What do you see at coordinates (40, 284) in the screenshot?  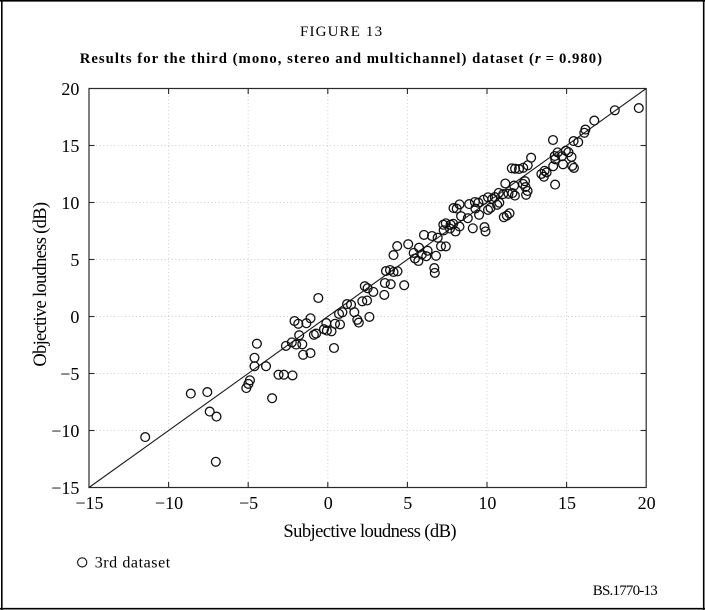 I see `svg-text: Objective loudness (dB)` at bounding box center [40, 284].